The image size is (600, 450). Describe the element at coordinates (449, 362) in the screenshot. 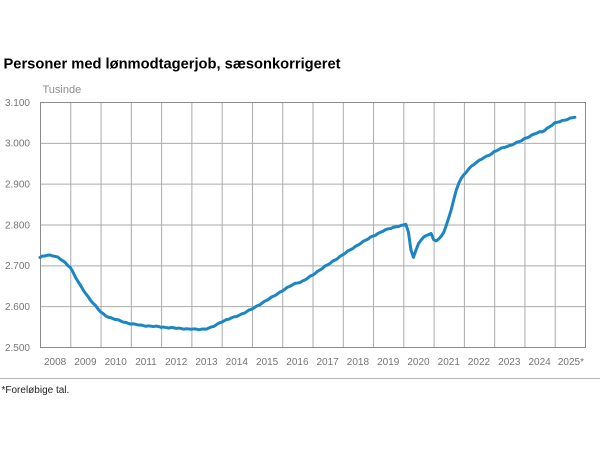

I see `svg-text: 2021` at that location.